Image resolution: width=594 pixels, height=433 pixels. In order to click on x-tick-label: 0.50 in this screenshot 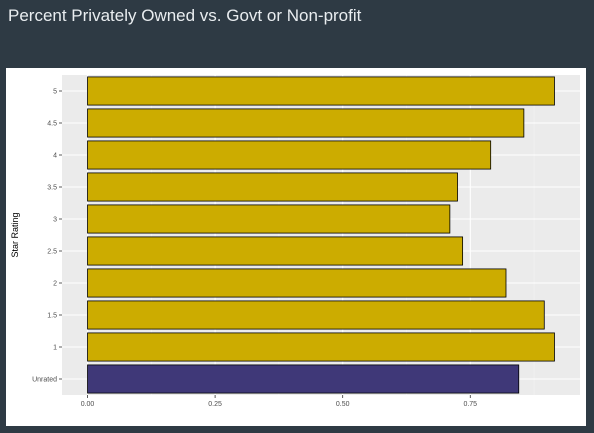, I will do `click(343, 404)`.